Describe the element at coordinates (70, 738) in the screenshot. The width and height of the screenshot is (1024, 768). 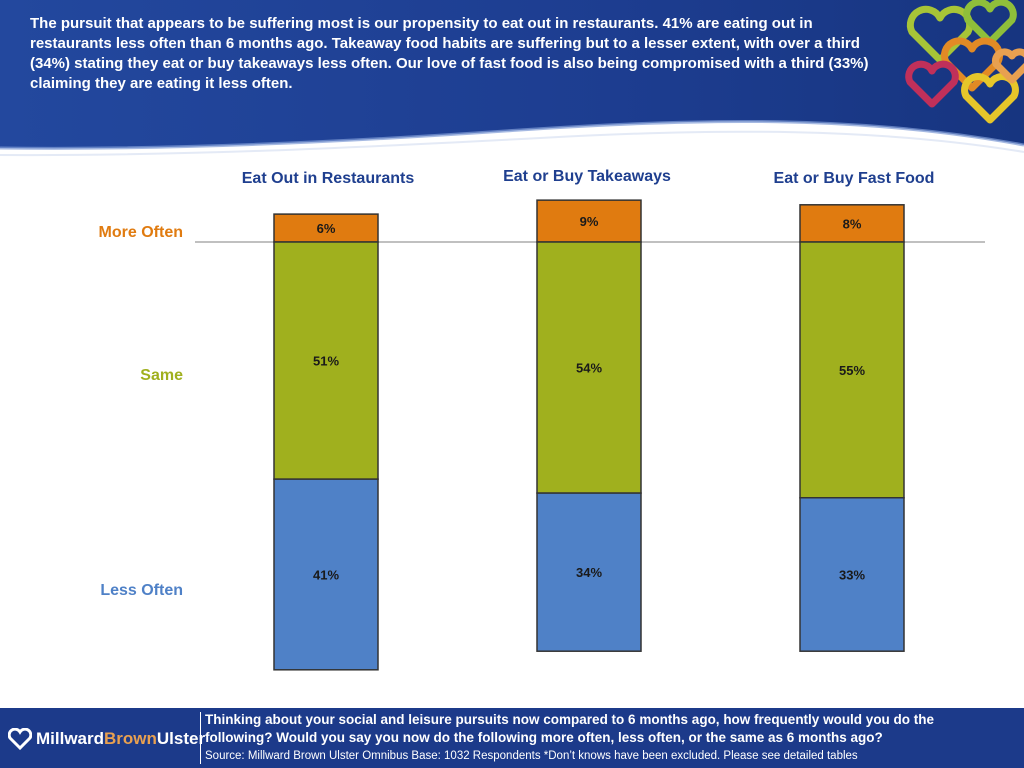
I see `logo-text-millward: Millward` at that location.